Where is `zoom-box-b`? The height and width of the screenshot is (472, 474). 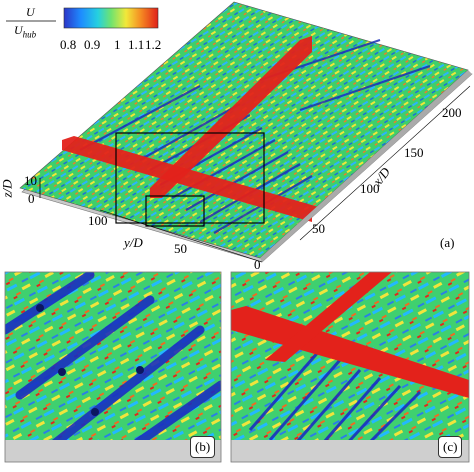 zoom-box-b is located at coordinates (175, 211).